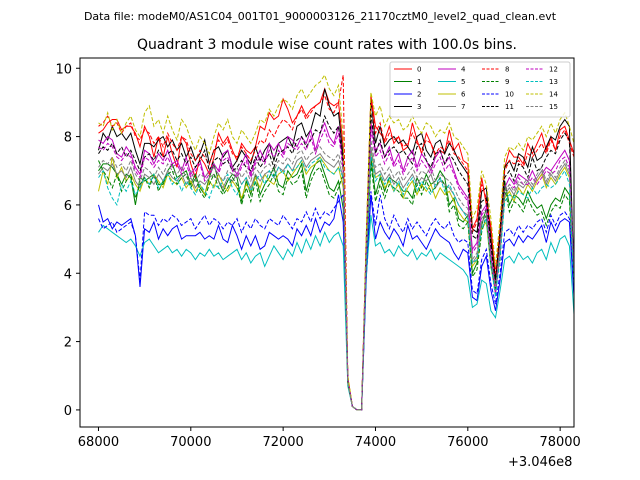 The image size is (640, 480). What do you see at coordinates (480, 89) in the screenshot?
I see `legend-box` at bounding box center [480, 89].